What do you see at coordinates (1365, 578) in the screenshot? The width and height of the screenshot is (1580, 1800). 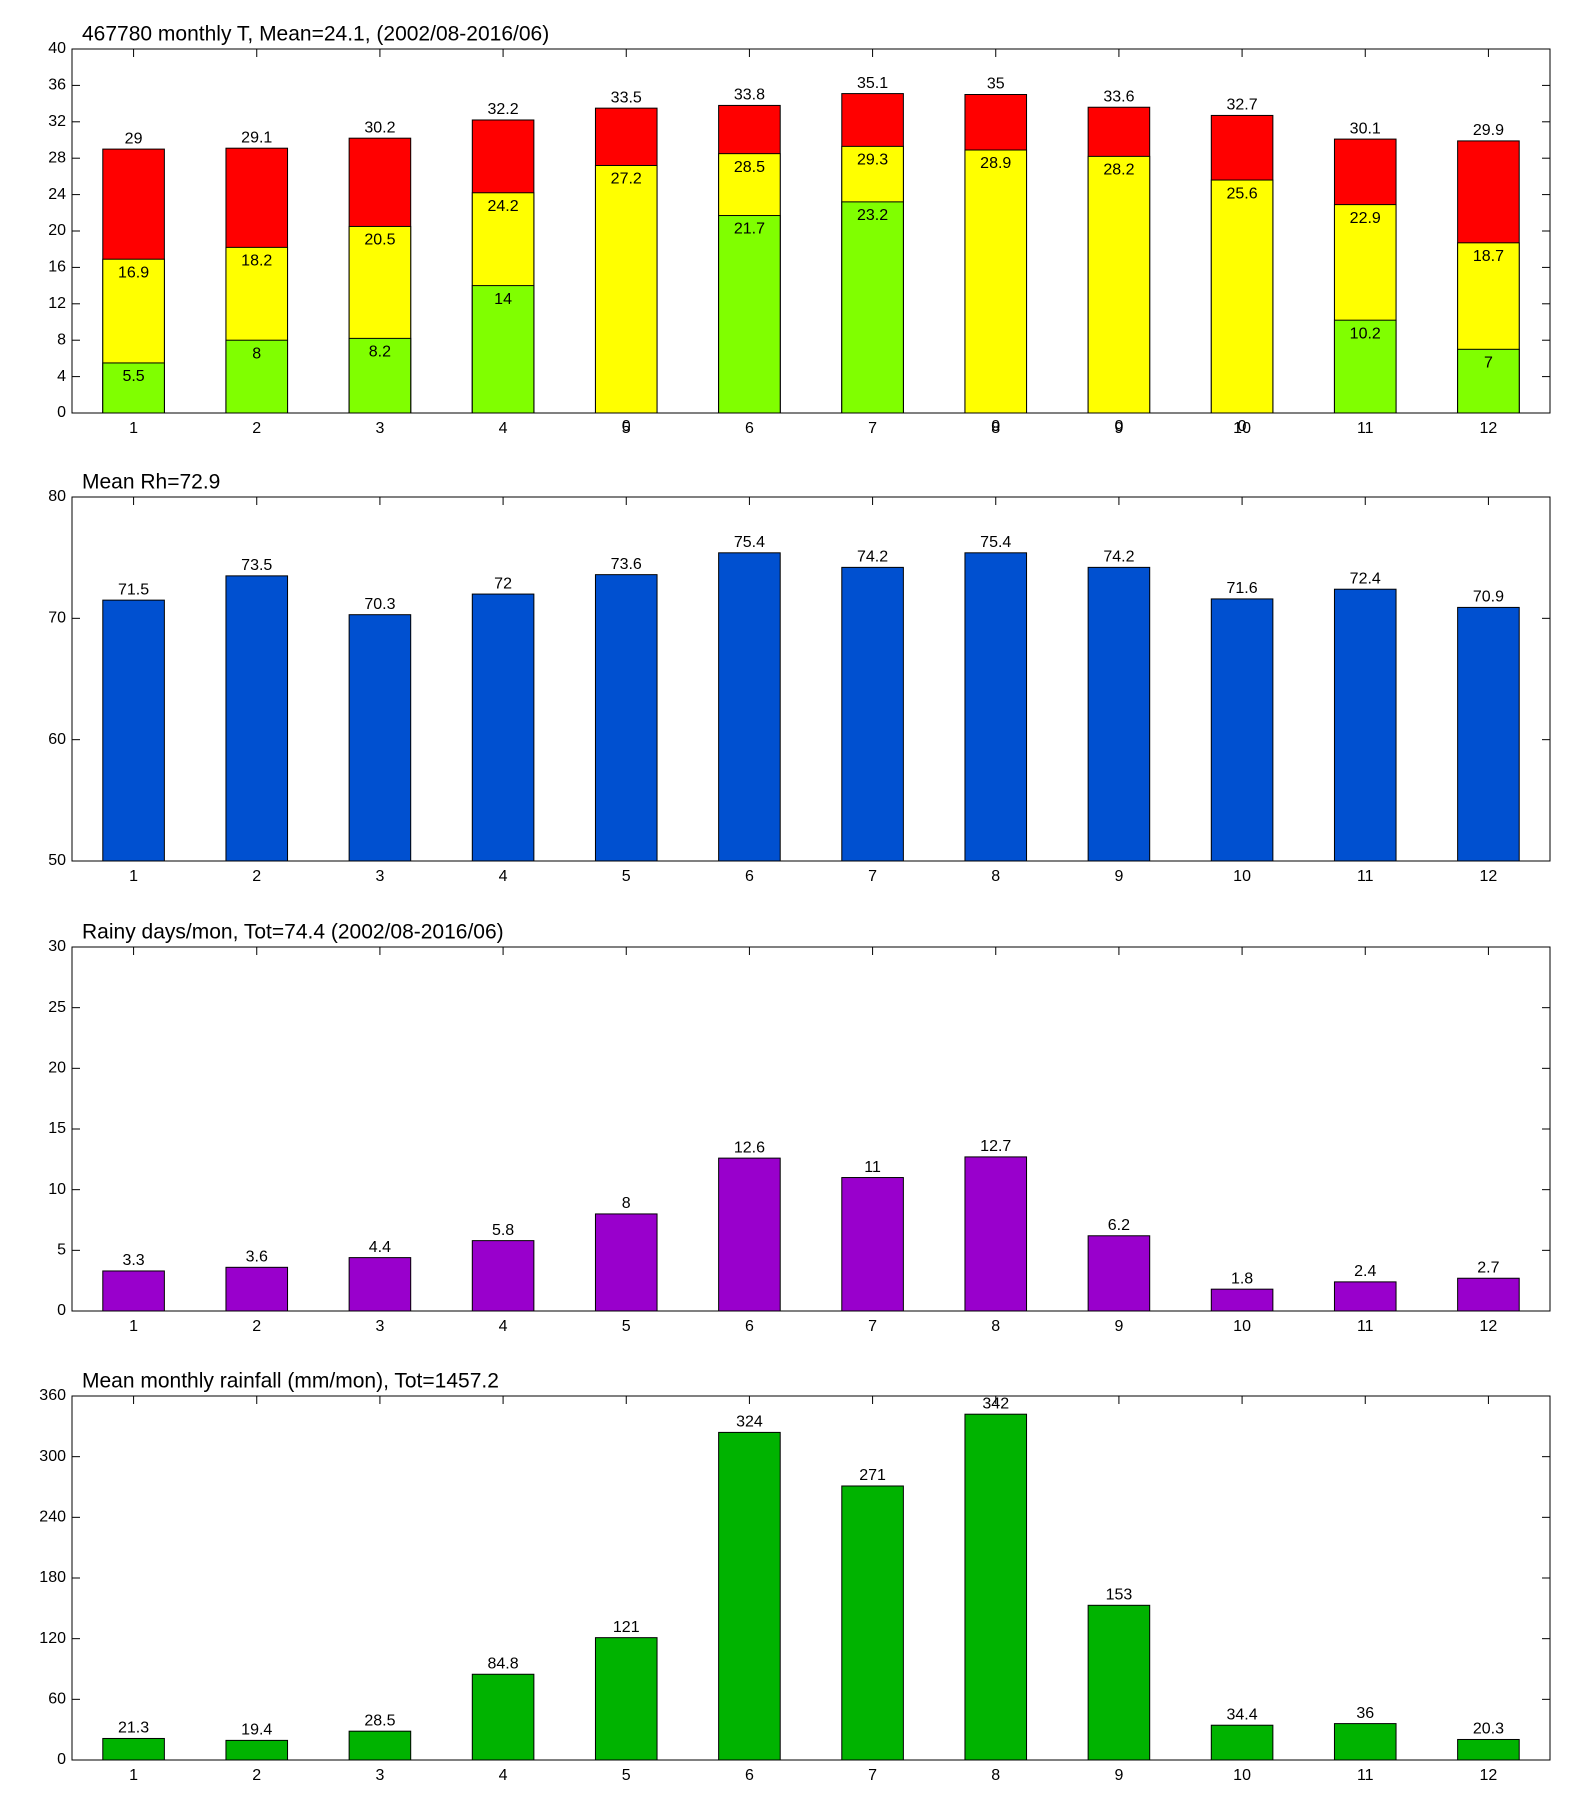 I see `value-label: 72.4` at bounding box center [1365, 578].